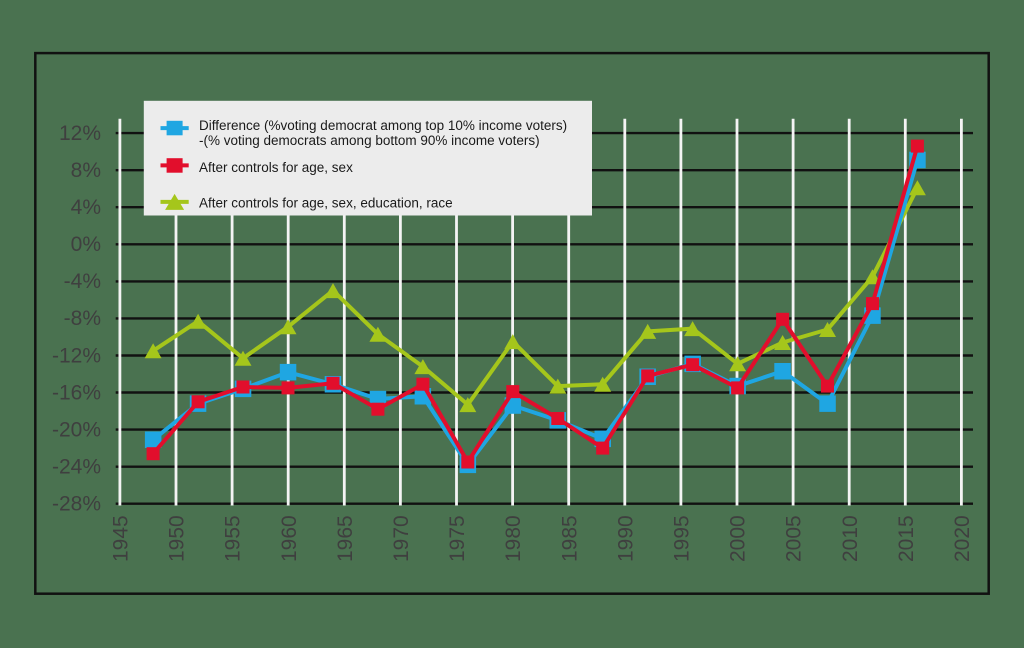 The image size is (1024, 648). I want to click on svg-text: 4%, so click(86, 207).